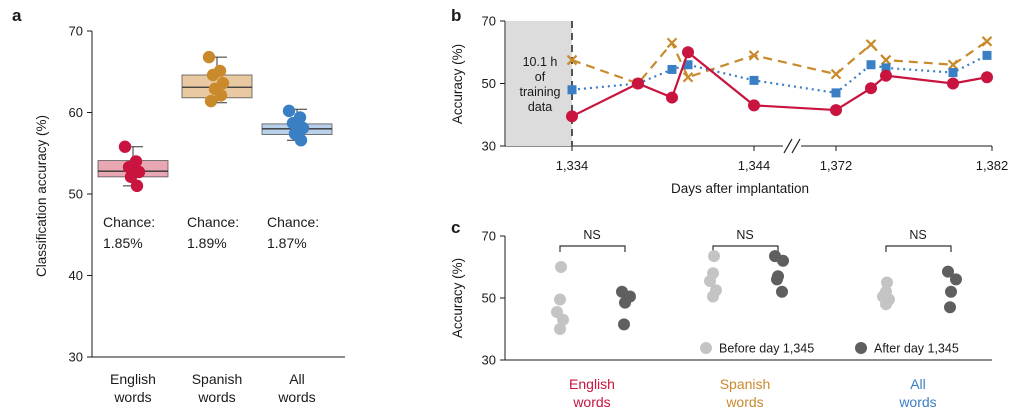 This screenshot has width=1024, height=417. I want to click on category-label-line-1: All, so click(297, 379).